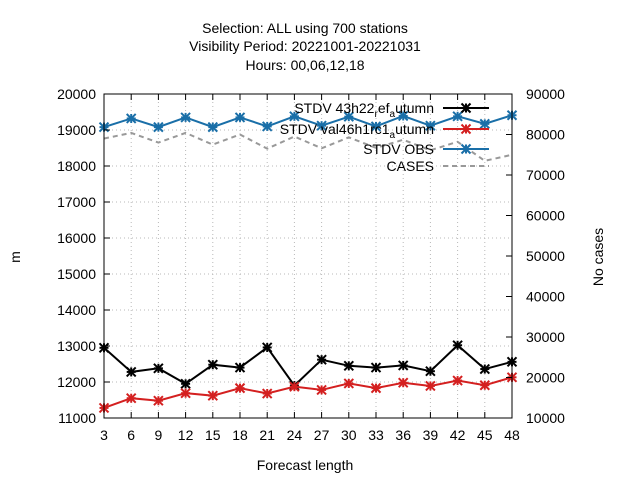 The image size is (640, 480). What do you see at coordinates (458, 435) in the screenshot?
I see `x-tick-label: 42` at bounding box center [458, 435].